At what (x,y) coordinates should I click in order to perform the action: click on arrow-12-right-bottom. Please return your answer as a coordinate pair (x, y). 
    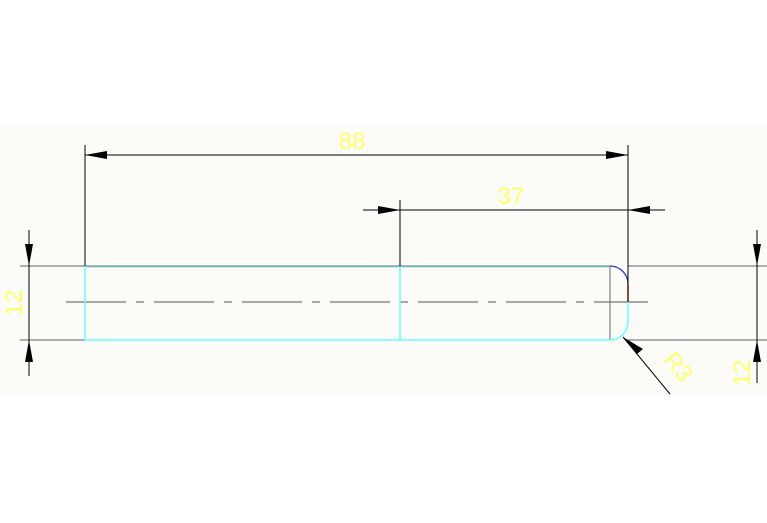
    Looking at the image, I should click on (757, 351).